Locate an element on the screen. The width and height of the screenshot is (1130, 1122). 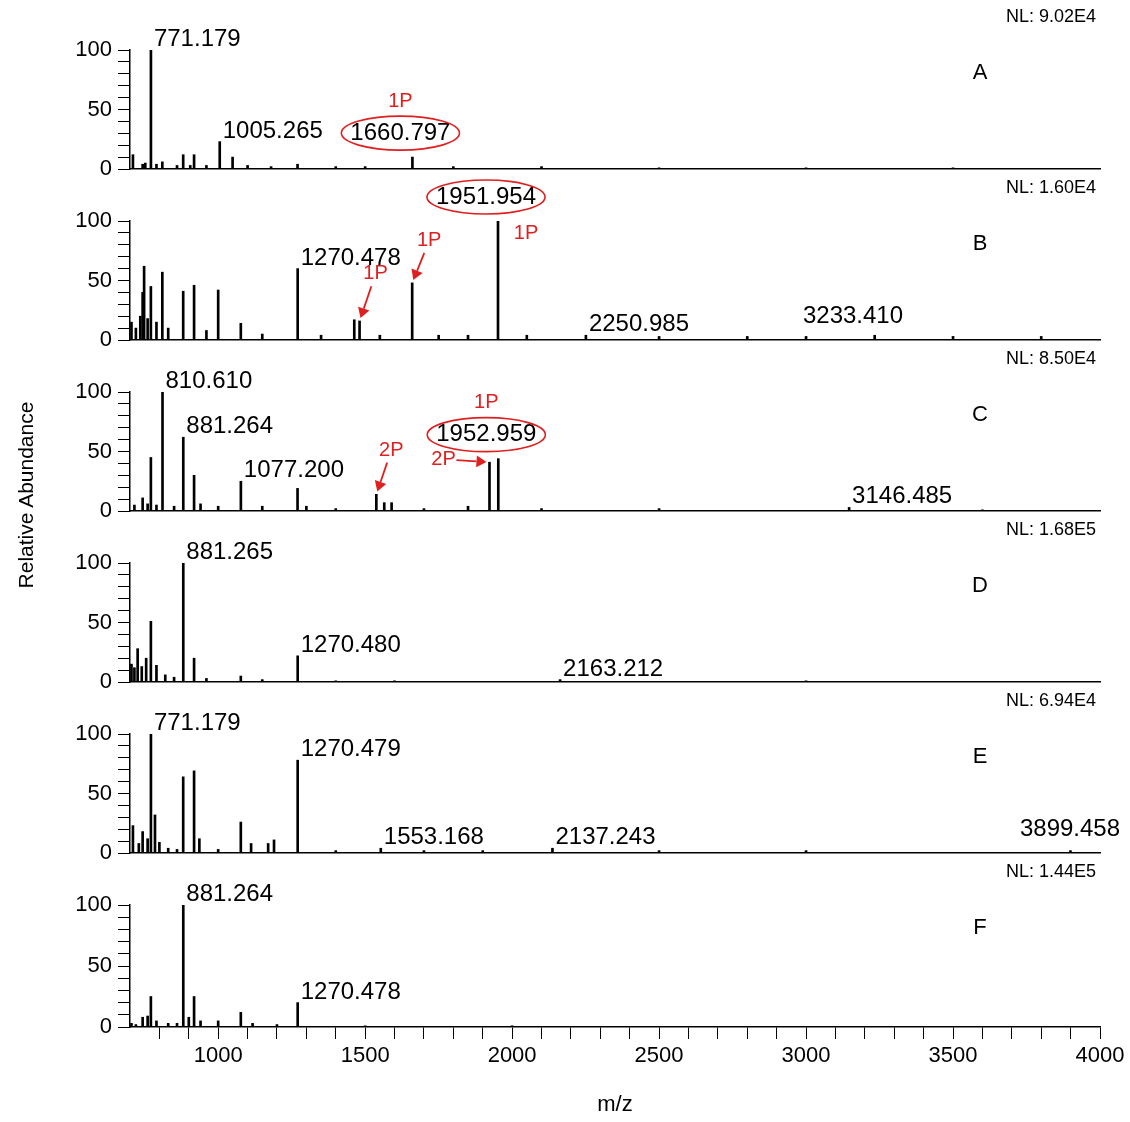
annotation: 1553.168 is located at coordinates (433, 836).